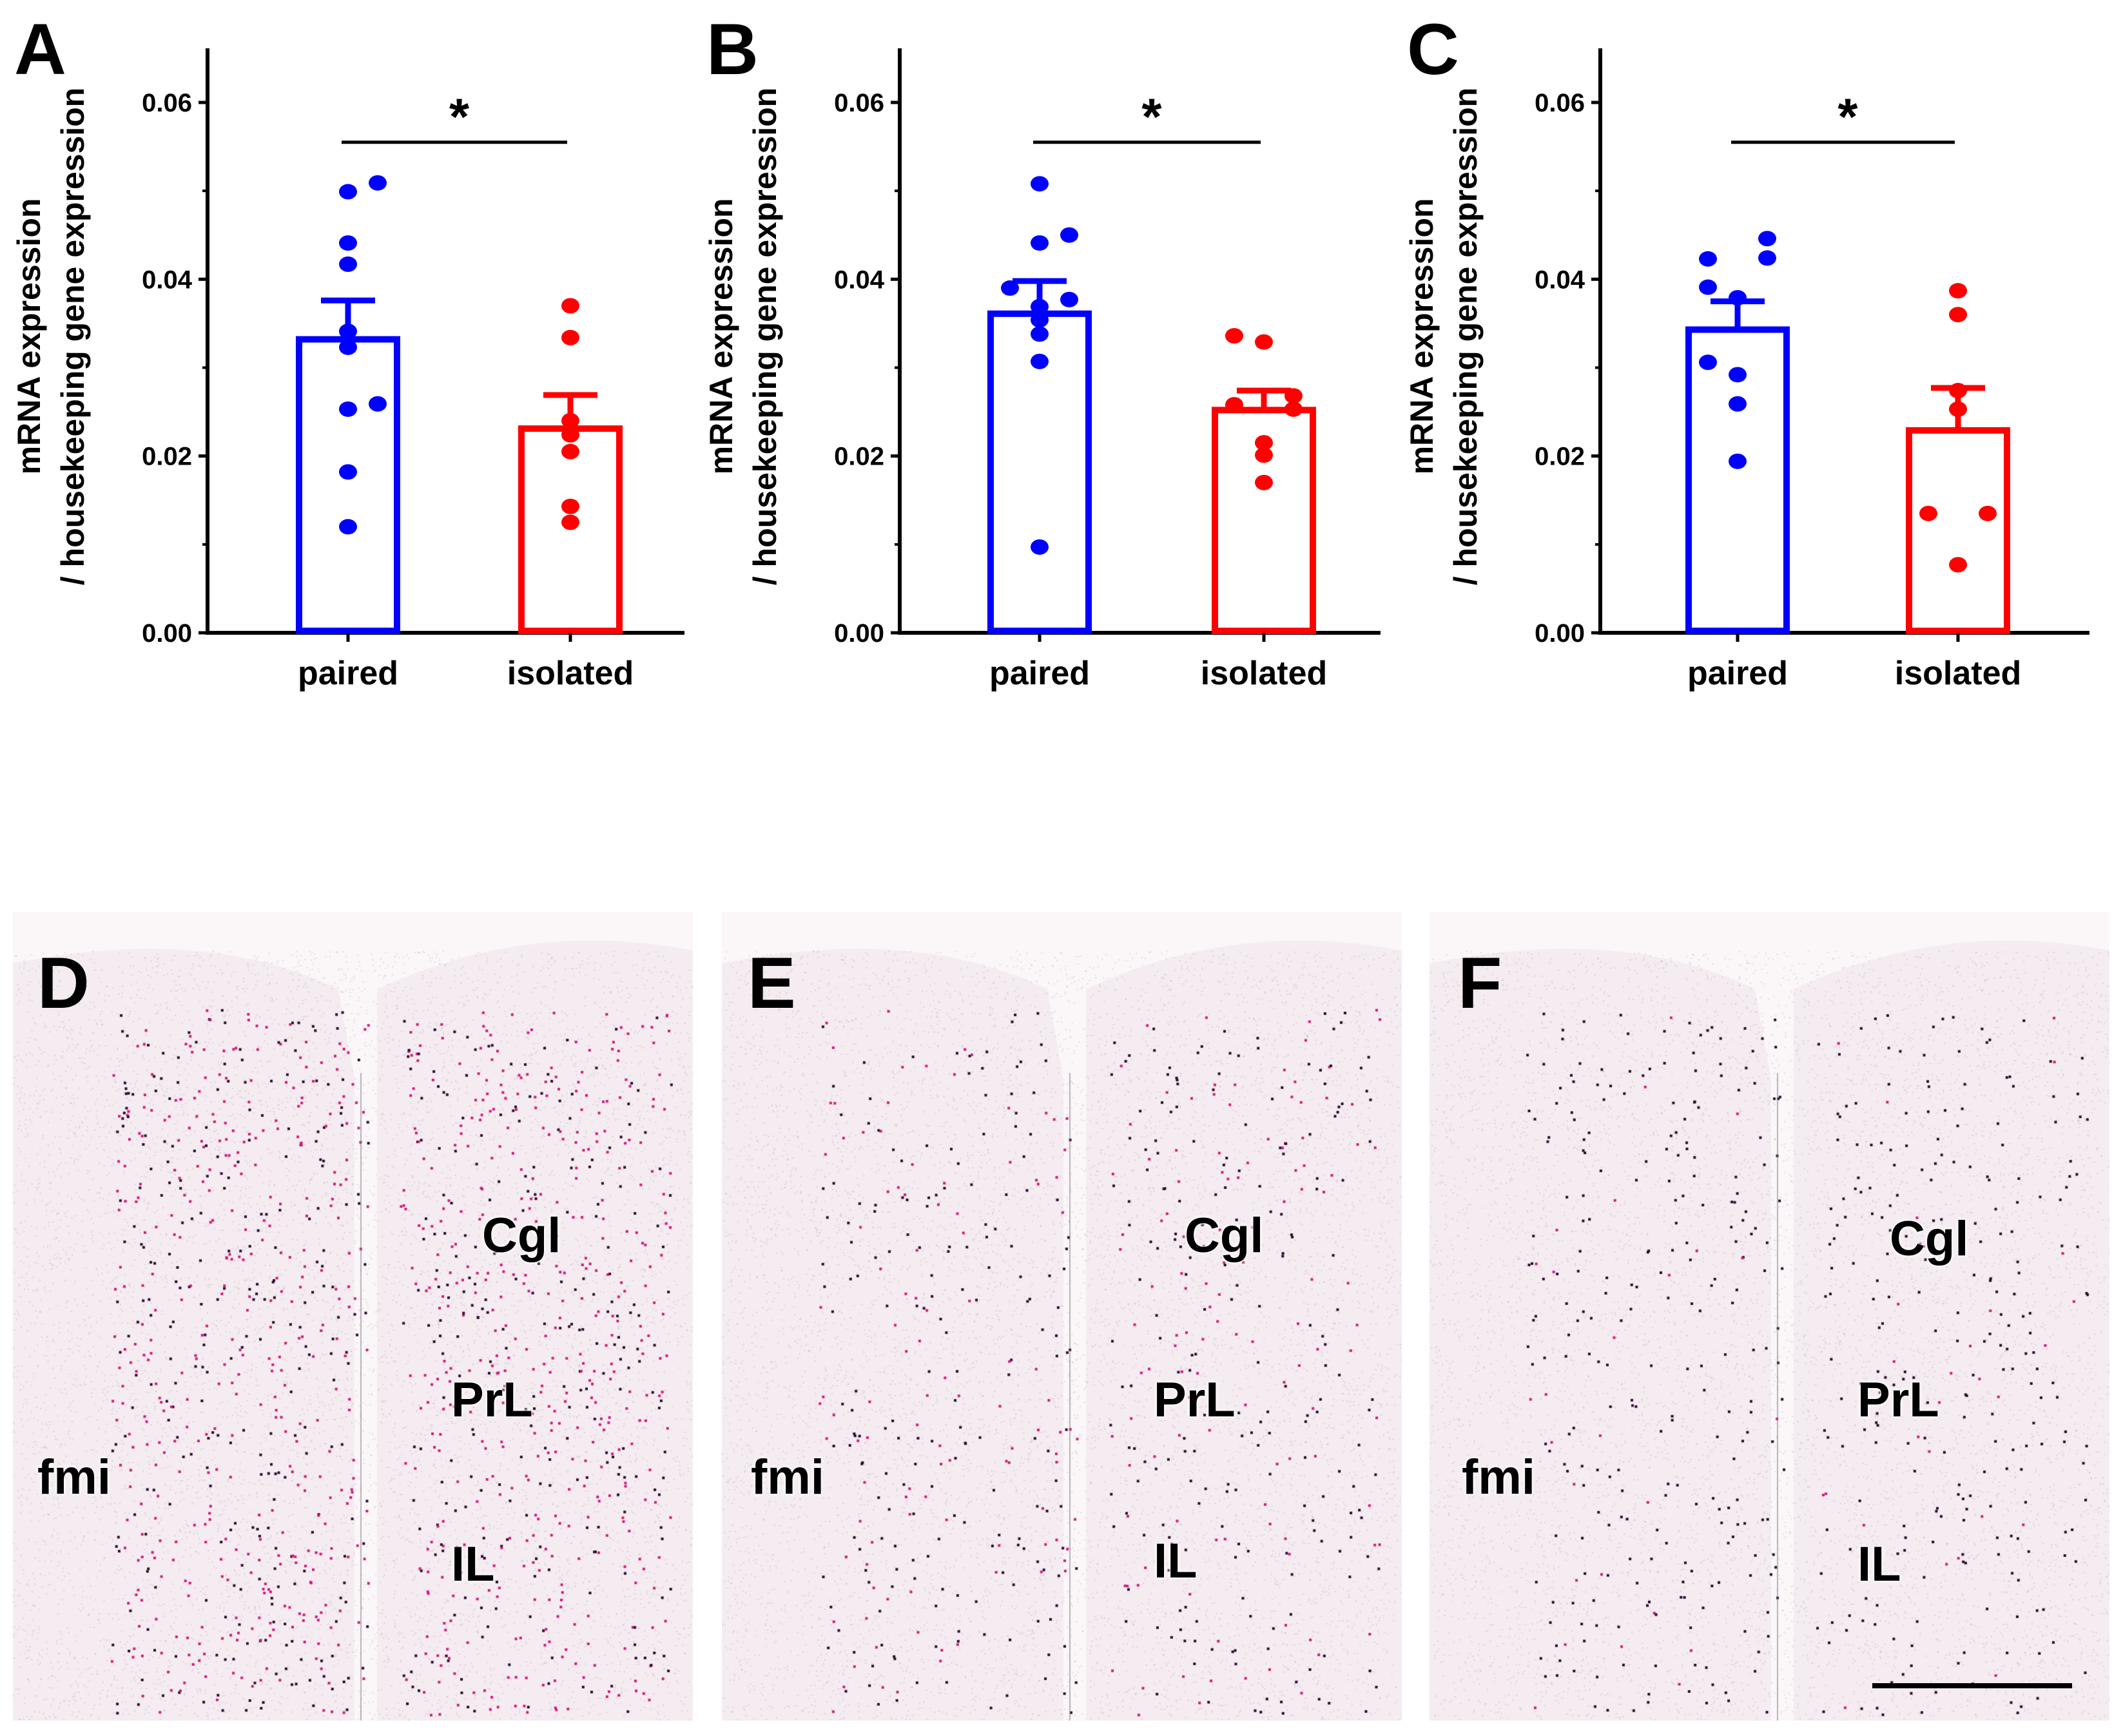 This screenshot has height=1736, width=2123. What do you see at coordinates (1433, 50) in the screenshot?
I see `panel-label: C` at bounding box center [1433, 50].